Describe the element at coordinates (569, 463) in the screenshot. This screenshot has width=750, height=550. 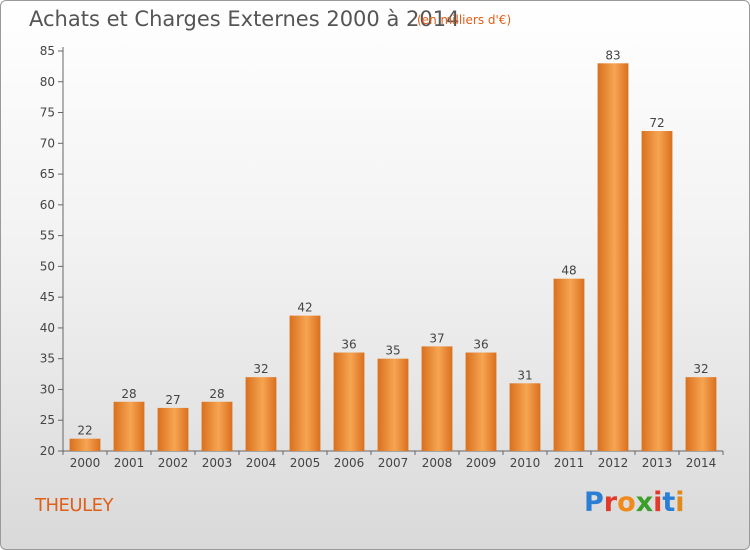
I see `x-tick-label: 2011` at that location.